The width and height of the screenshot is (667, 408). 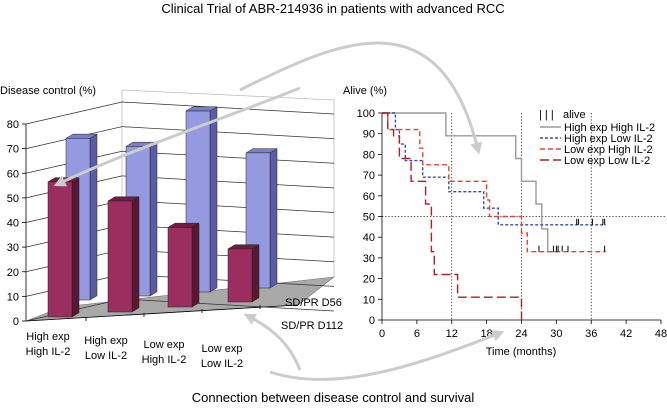 What do you see at coordinates (417, 334) in the screenshot?
I see `km-x-tick-label: 6` at bounding box center [417, 334].